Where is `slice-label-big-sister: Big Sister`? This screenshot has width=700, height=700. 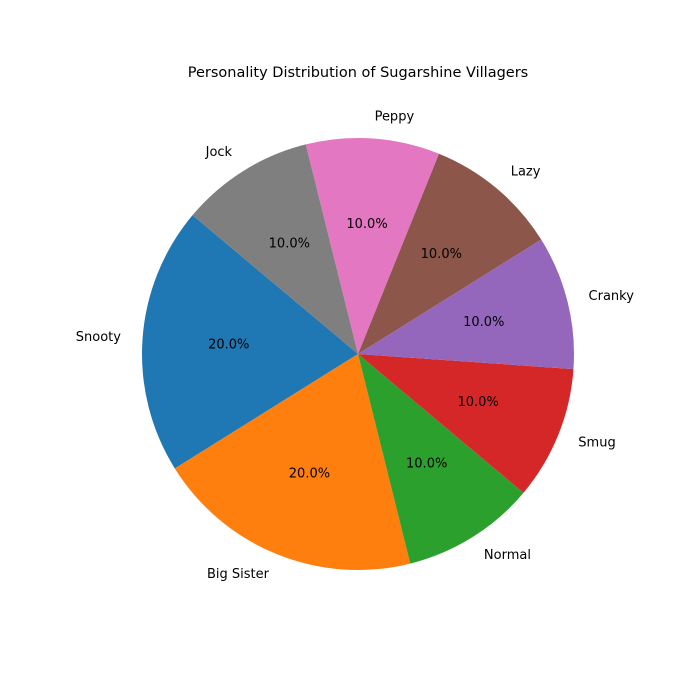
slice-label-big-sister: Big Sister is located at coordinates (238, 574).